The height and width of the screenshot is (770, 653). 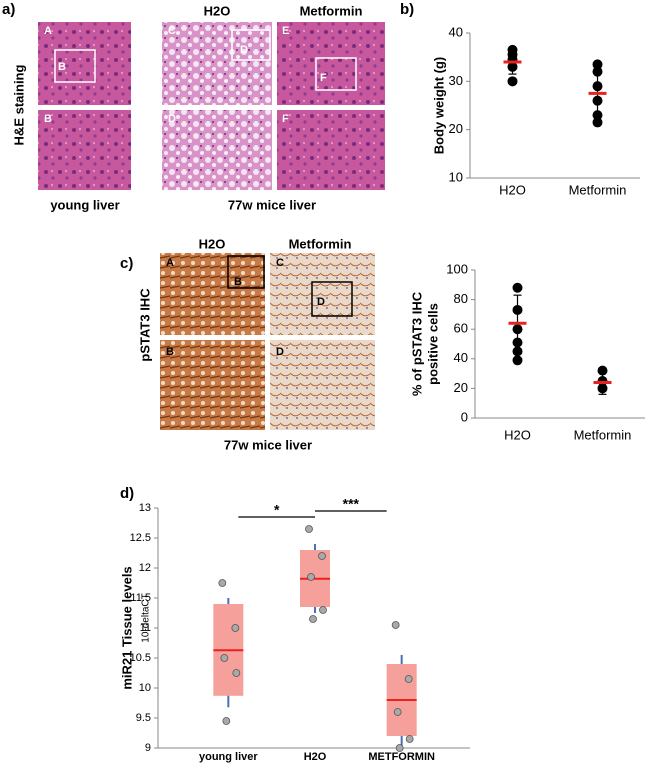 I want to click on y-axis-label: % of pSTAT3 IHC, so click(x=416, y=343).